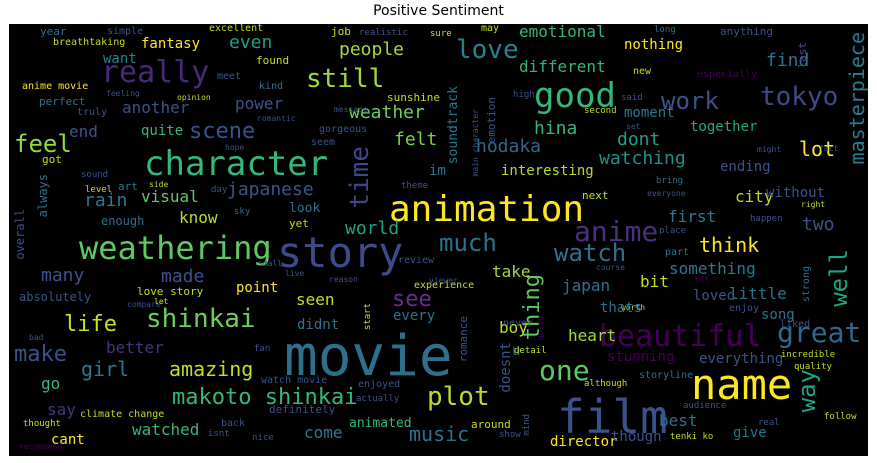 This screenshot has height=463, width=877. I want to click on word-name: name, so click(742, 384).